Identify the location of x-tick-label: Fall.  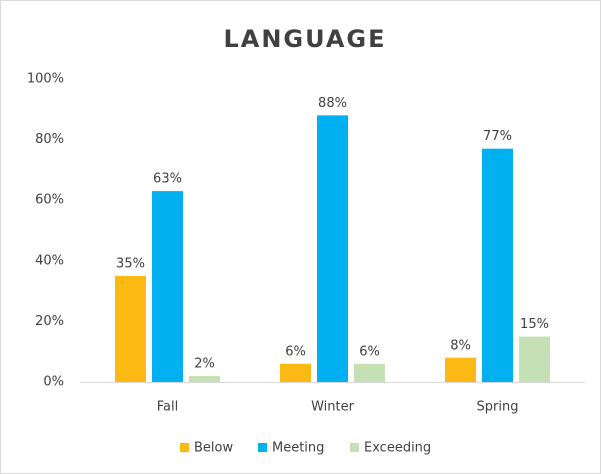
(167, 407).